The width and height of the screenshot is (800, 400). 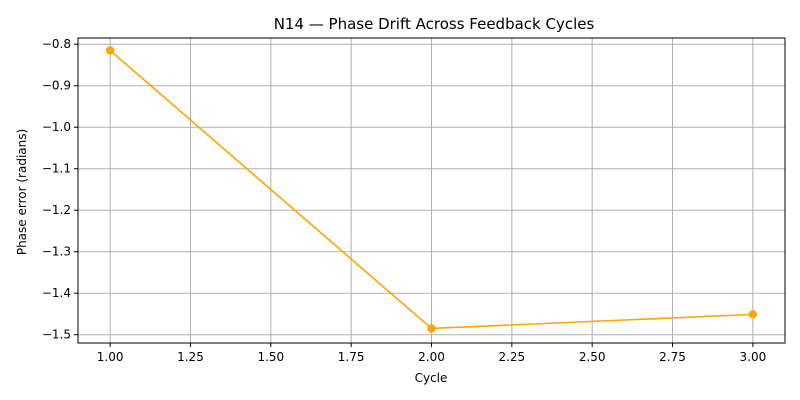 I want to click on x-tick-label: 3.00, so click(x=753, y=357).